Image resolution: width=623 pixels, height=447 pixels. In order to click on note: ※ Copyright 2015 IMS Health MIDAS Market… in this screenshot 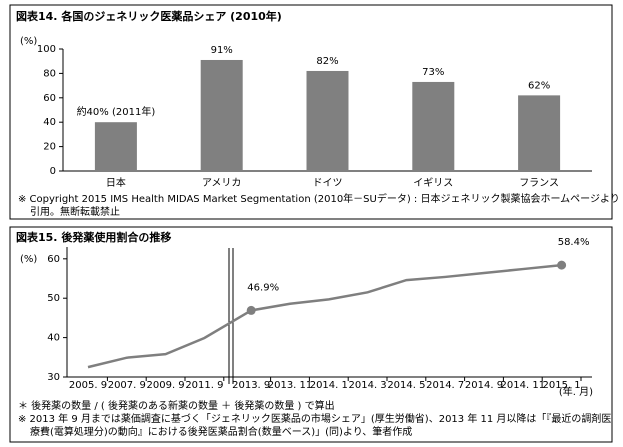, I will do `click(319, 206)`.